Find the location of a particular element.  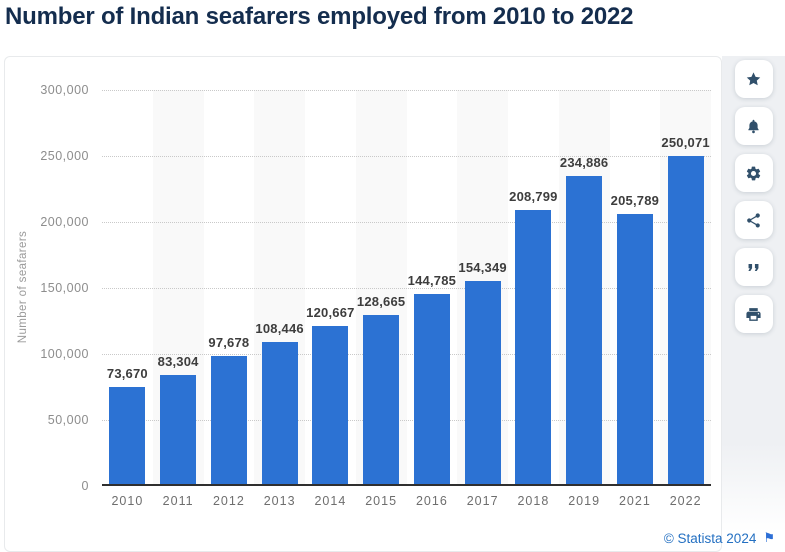

printer-icon is located at coordinates (753, 314).